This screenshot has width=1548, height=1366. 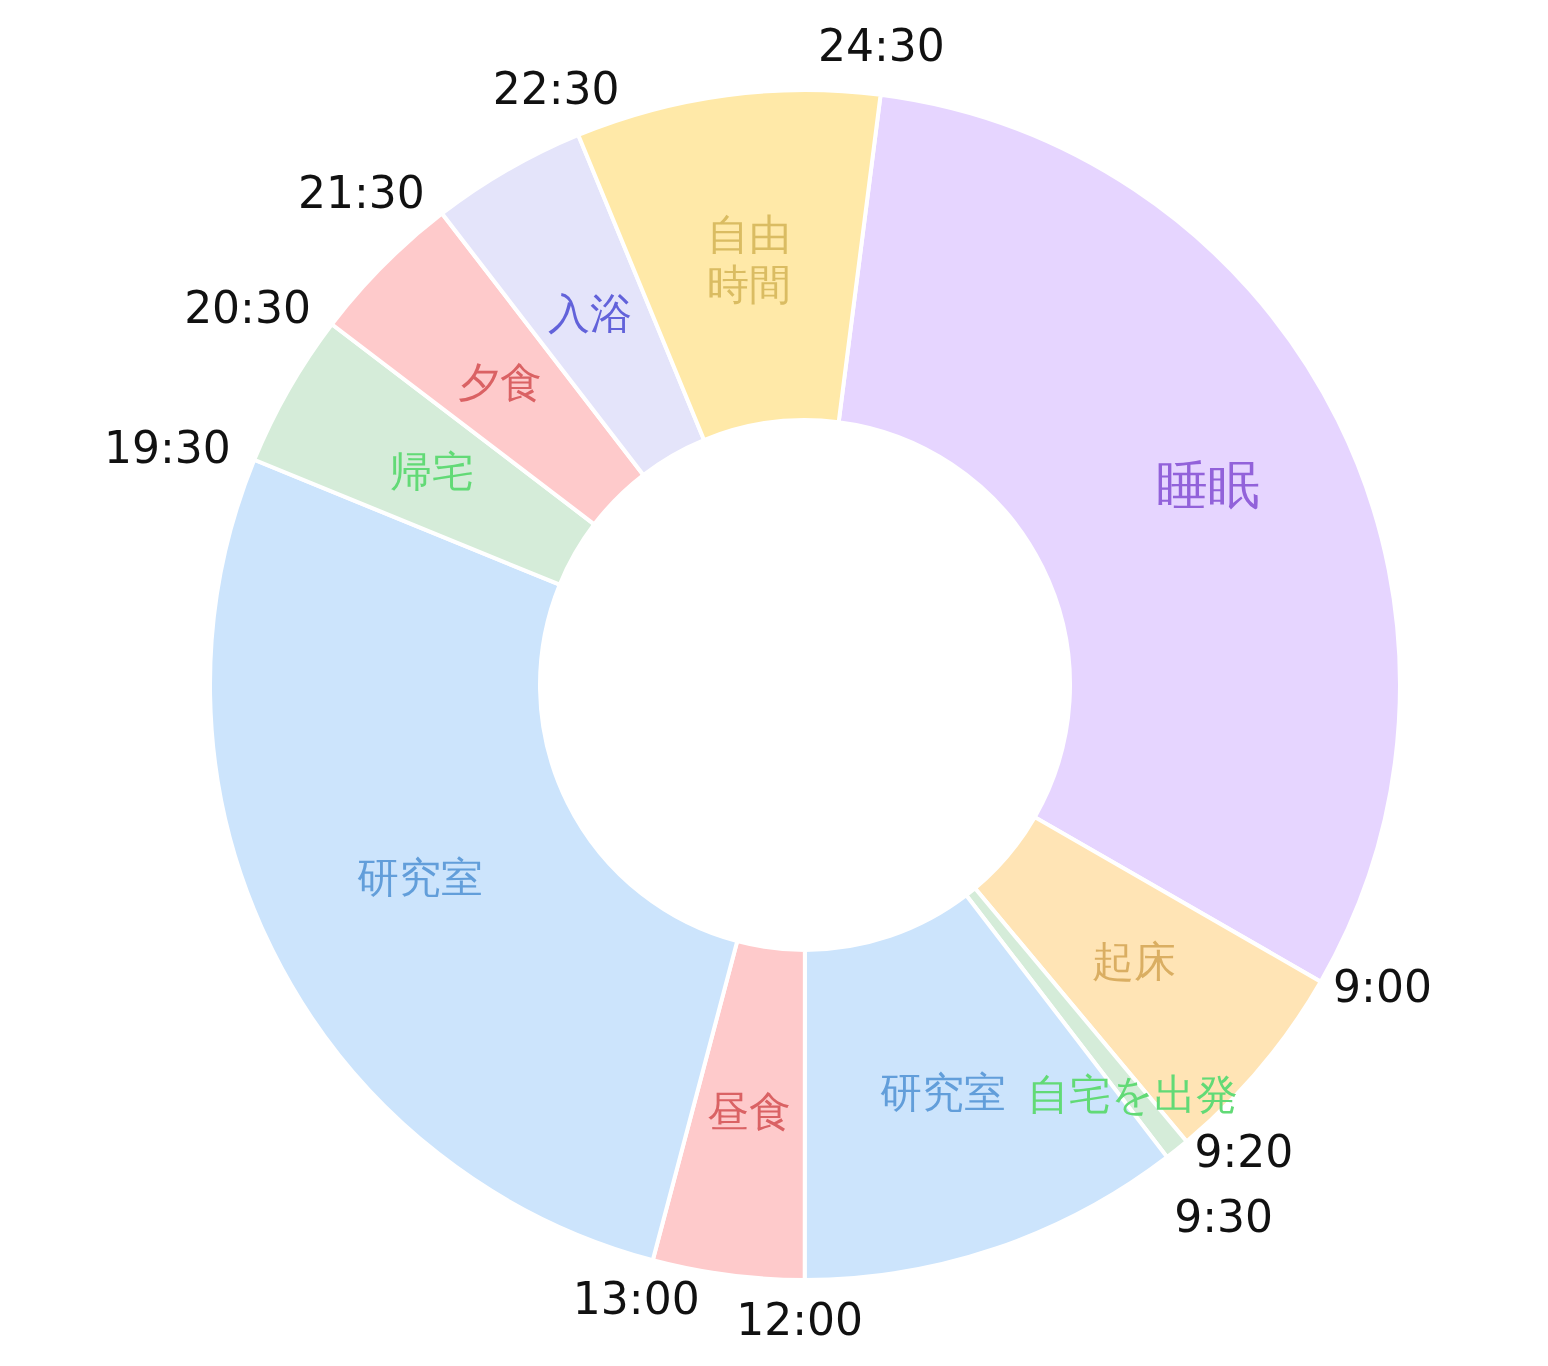 What do you see at coordinates (500, 382) in the screenshot?
I see `slice-label: 夕食` at bounding box center [500, 382].